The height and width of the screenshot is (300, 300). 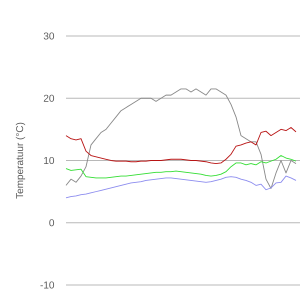 I want to click on y-tick-label: 0, so click(x=51, y=222).